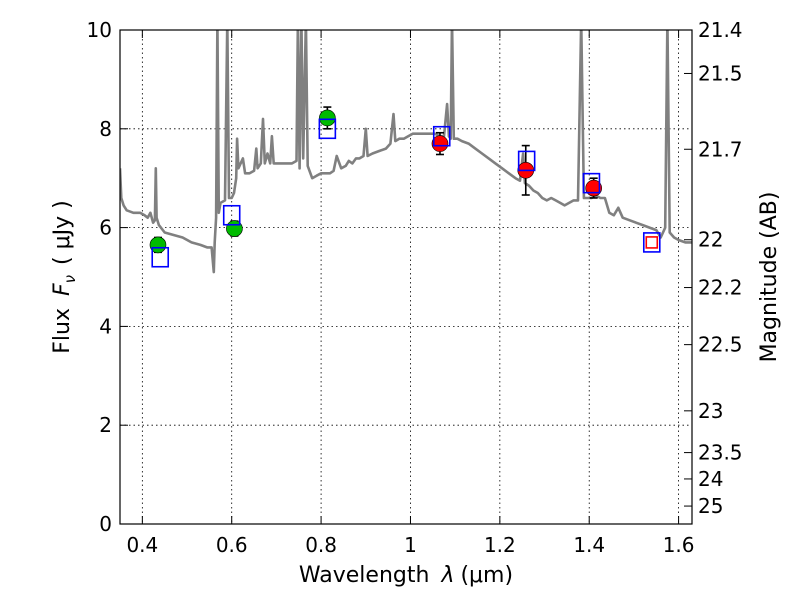 The image size is (800, 600). Describe the element at coordinates (321, 545) in the screenshot. I see `x-tick-label: 0.8` at that location.